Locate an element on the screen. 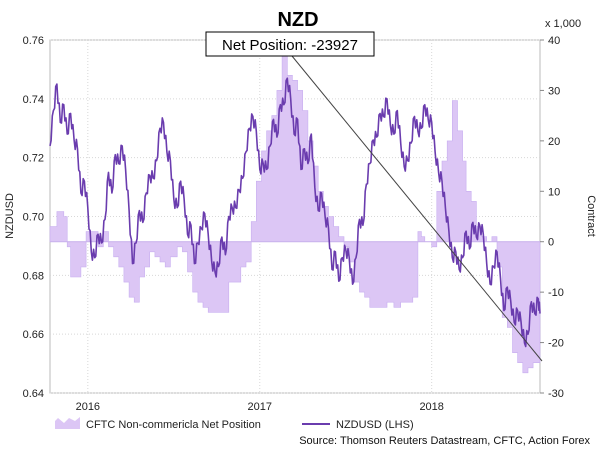 The height and width of the screenshot is (450, 600). right-tick-label: -30 is located at coordinates (556, 394).